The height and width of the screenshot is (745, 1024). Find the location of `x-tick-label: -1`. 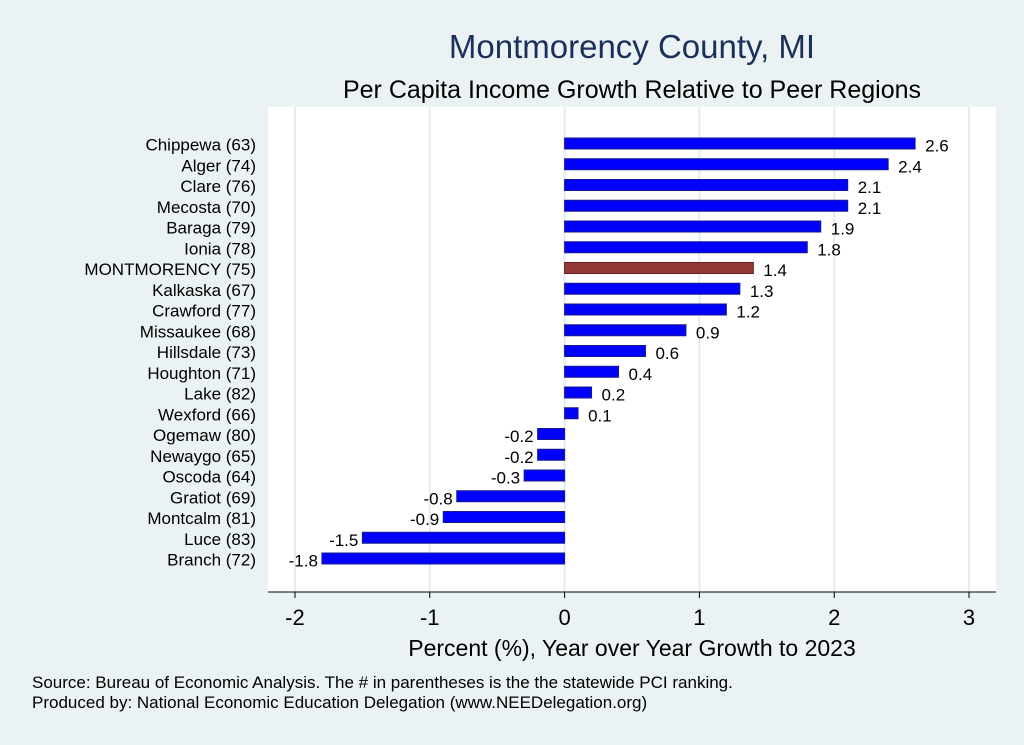

x-tick-label: -1 is located at coordinates (430, 617).